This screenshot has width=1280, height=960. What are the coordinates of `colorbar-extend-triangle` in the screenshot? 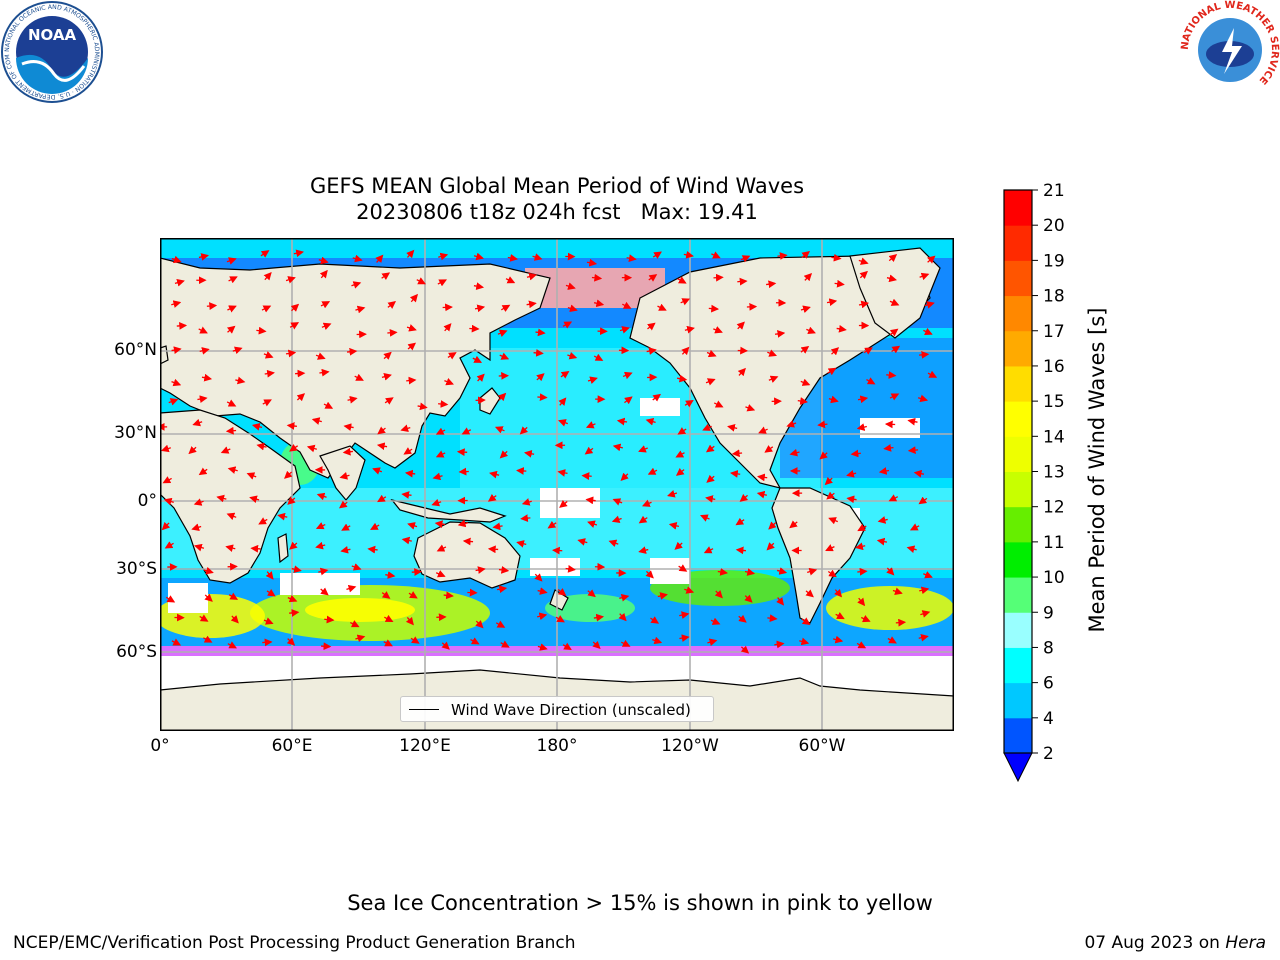 It's located at (1018, 767).